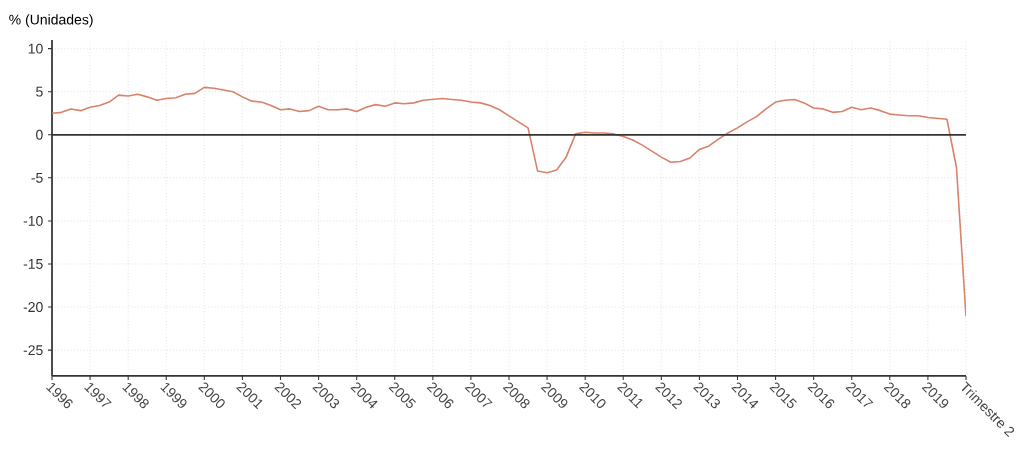  I want to click on y-axis-title: % (Unidades), so click(51, 21).